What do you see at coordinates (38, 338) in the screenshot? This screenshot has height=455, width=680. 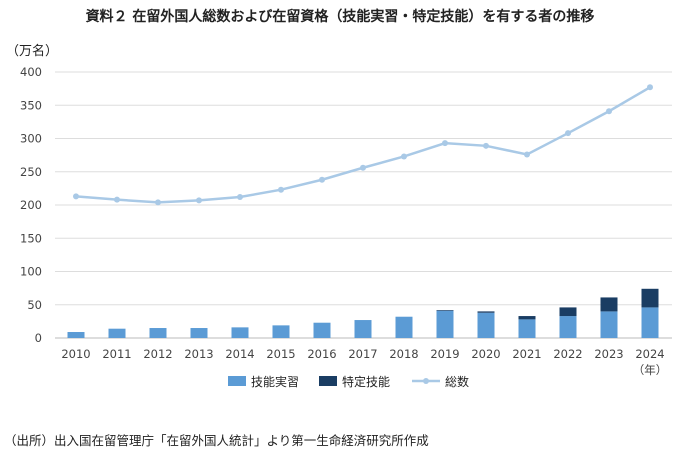 I see `y-tick-label: 0` at bounding box center [38, 338].